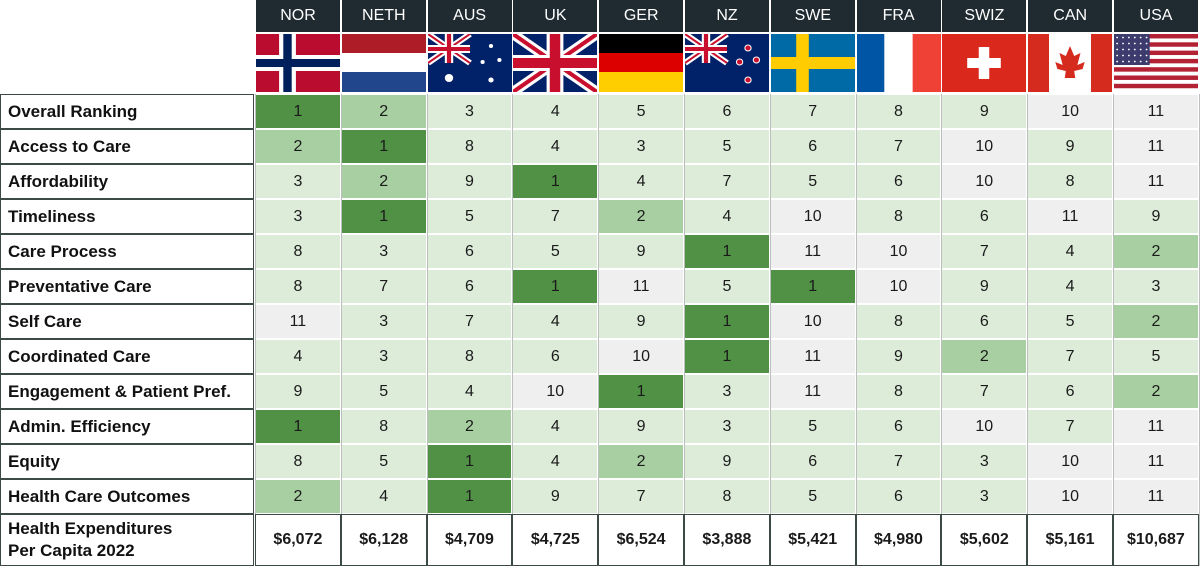  Describe the element at coordinates (469, 16) in the screenshot. I see `column-header-aus: AUS` at that location.